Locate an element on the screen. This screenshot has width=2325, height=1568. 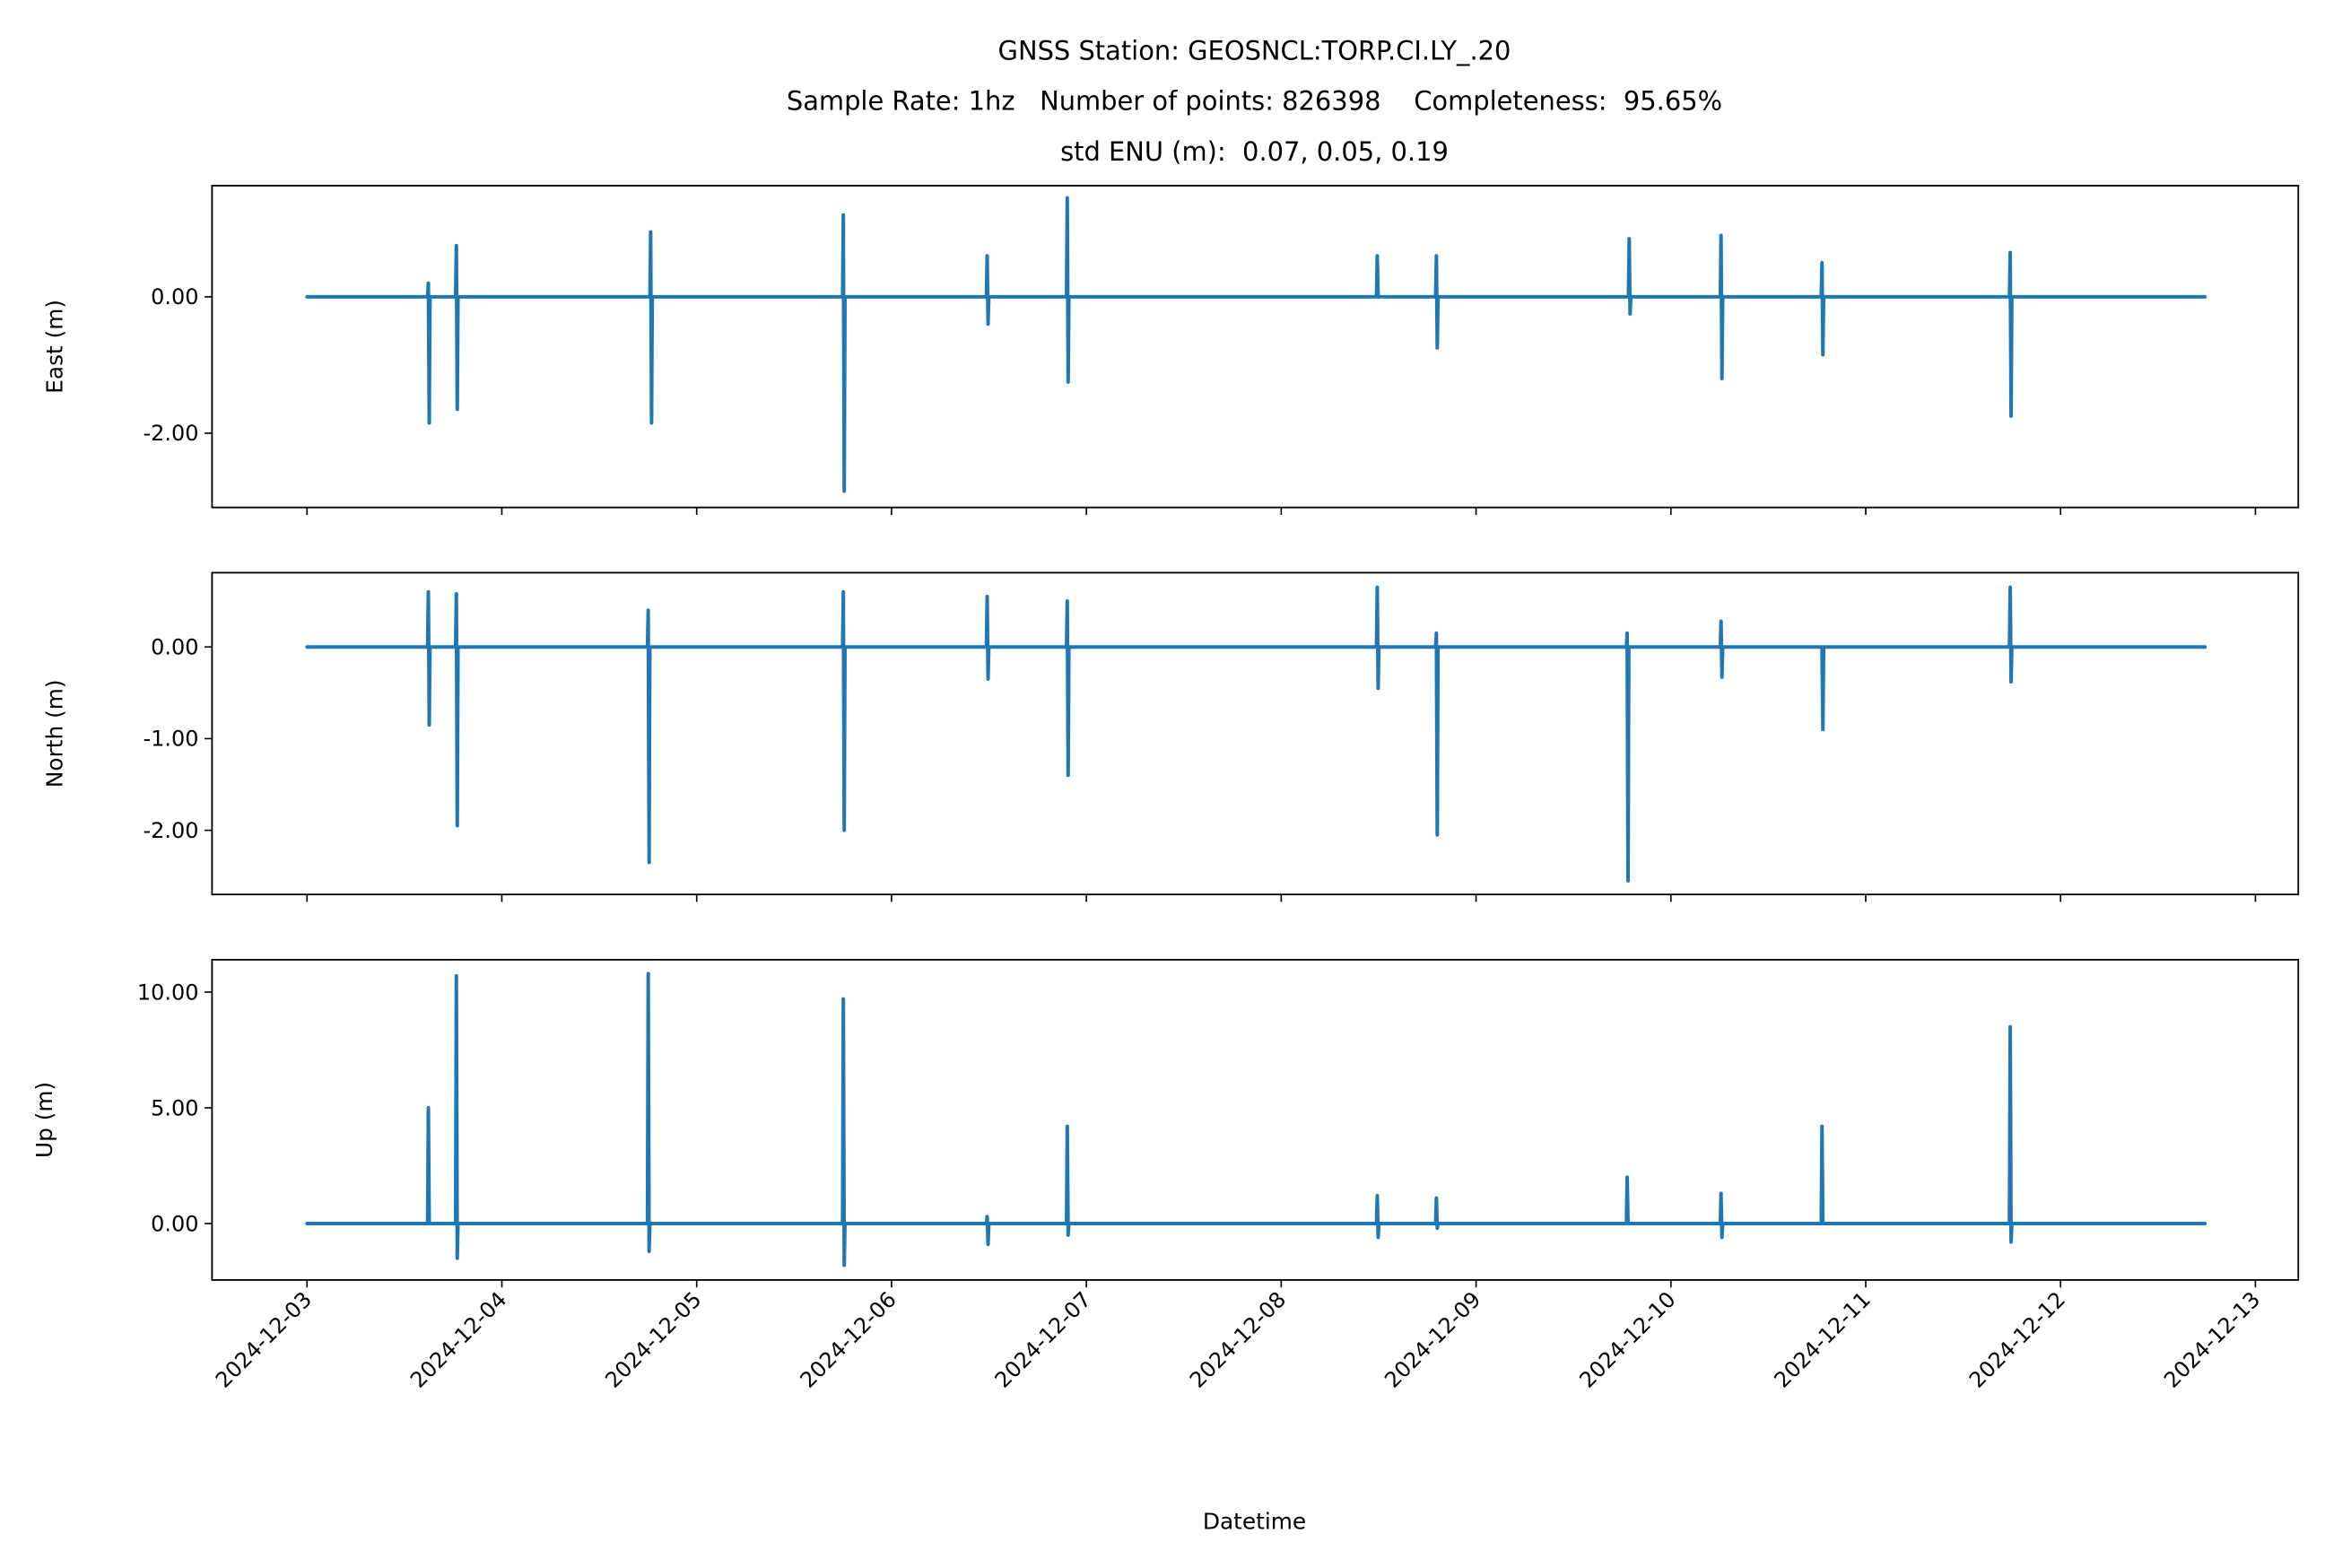
x-tick-label: 2024-12-07 is located at coordinates (1043, 1340).